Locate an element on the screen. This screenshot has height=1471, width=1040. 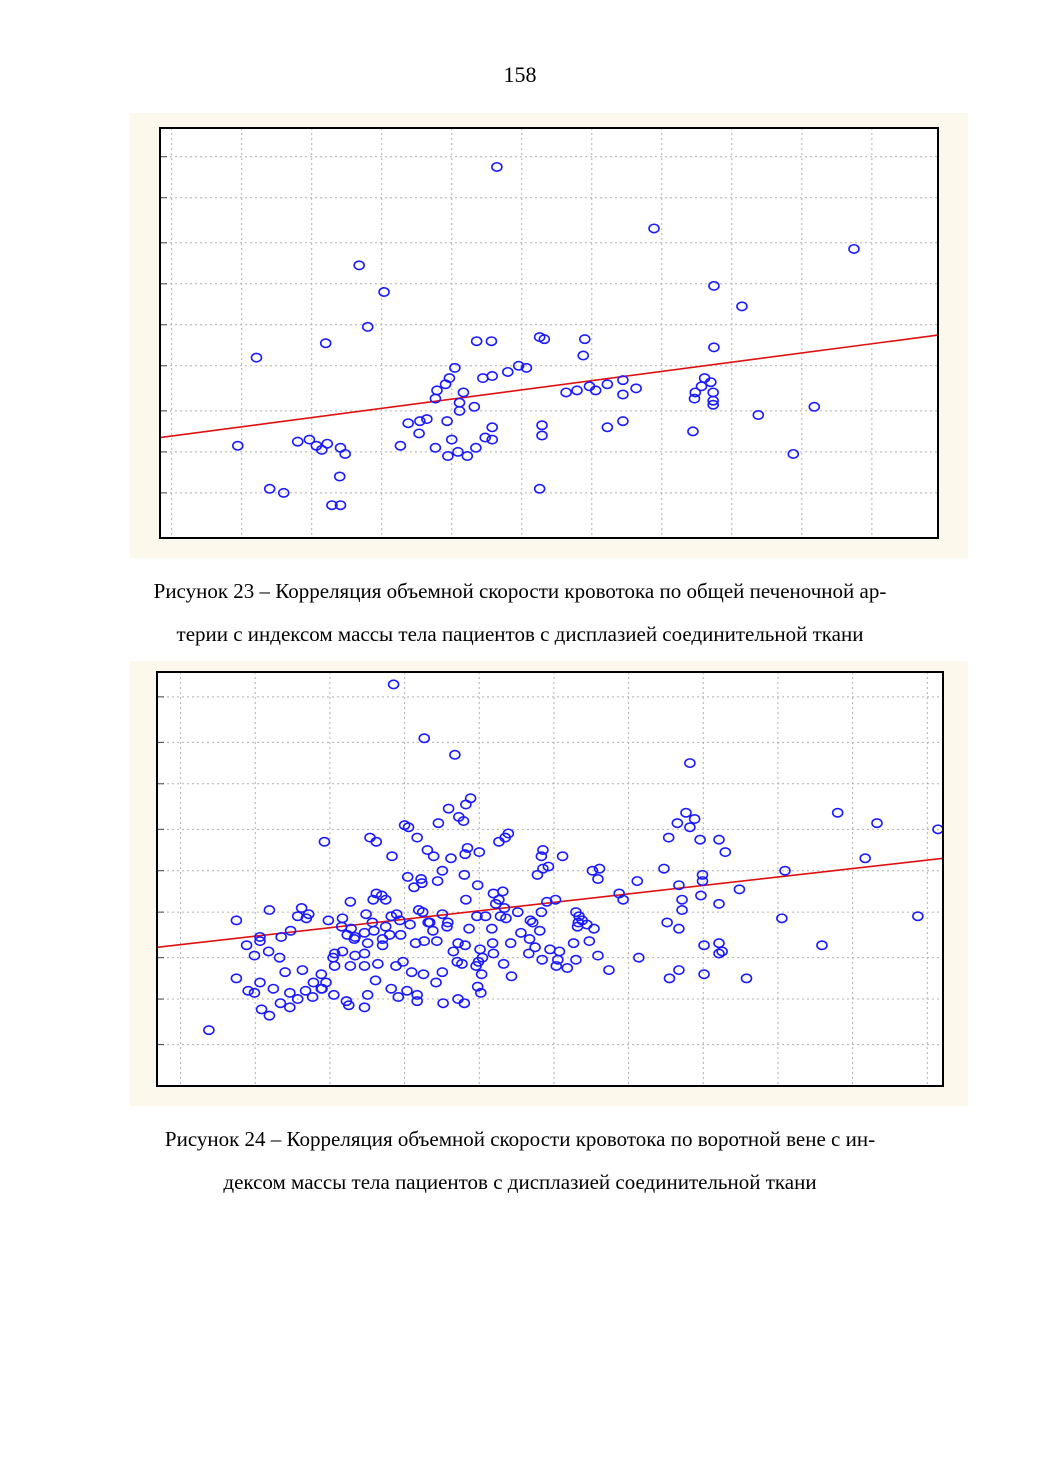
page-number: 158 is located at coordinates (520, 74).